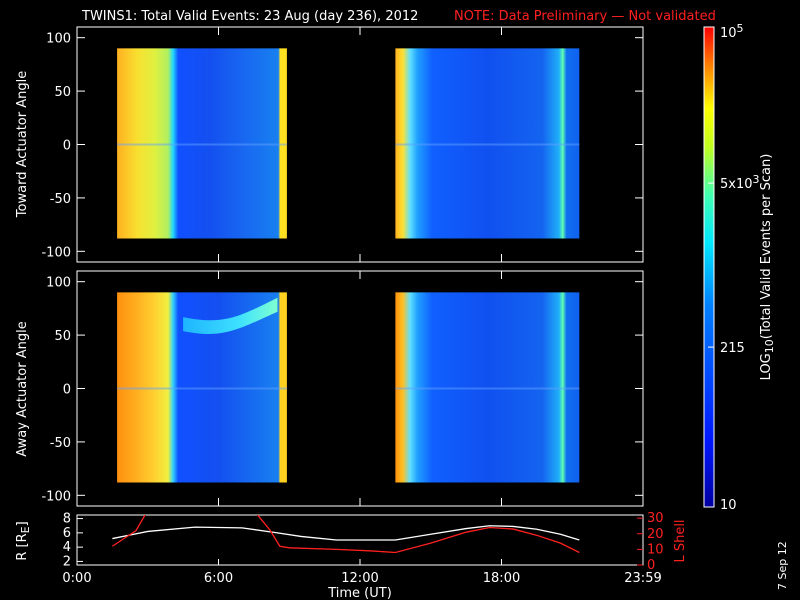  I want to click on y-tick-label: 8, so click(67, 519).